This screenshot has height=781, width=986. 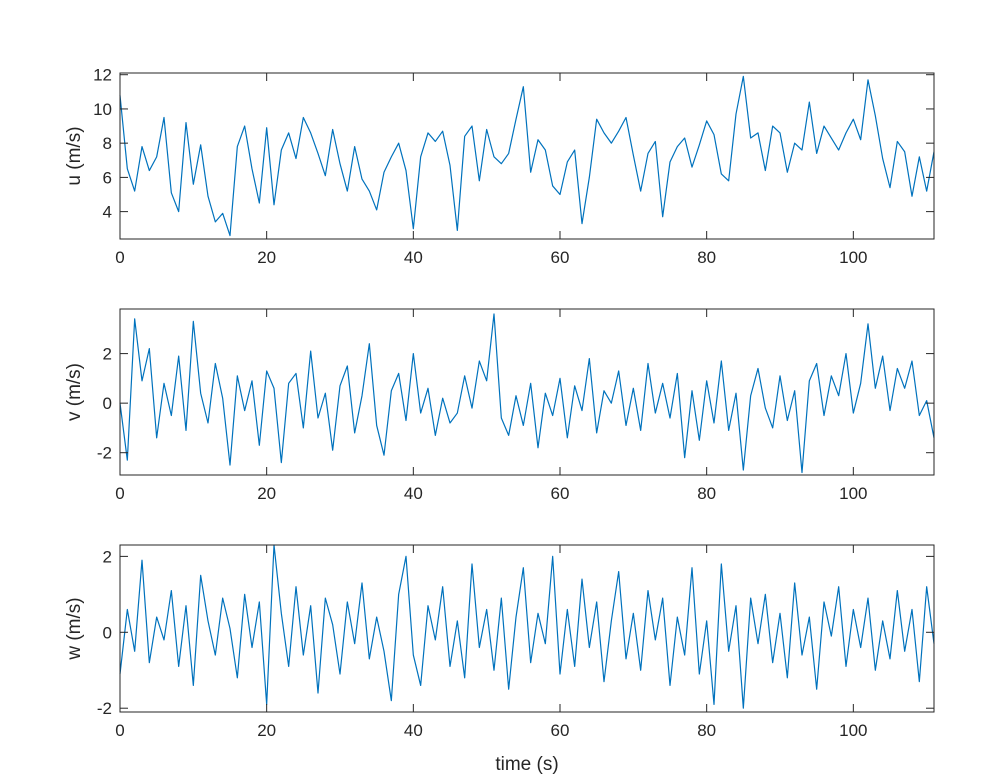 What do you see at coordinates (107, 177) in the screenshot?
I see `y-tick-label: 6` at bounding box center [107, 177].